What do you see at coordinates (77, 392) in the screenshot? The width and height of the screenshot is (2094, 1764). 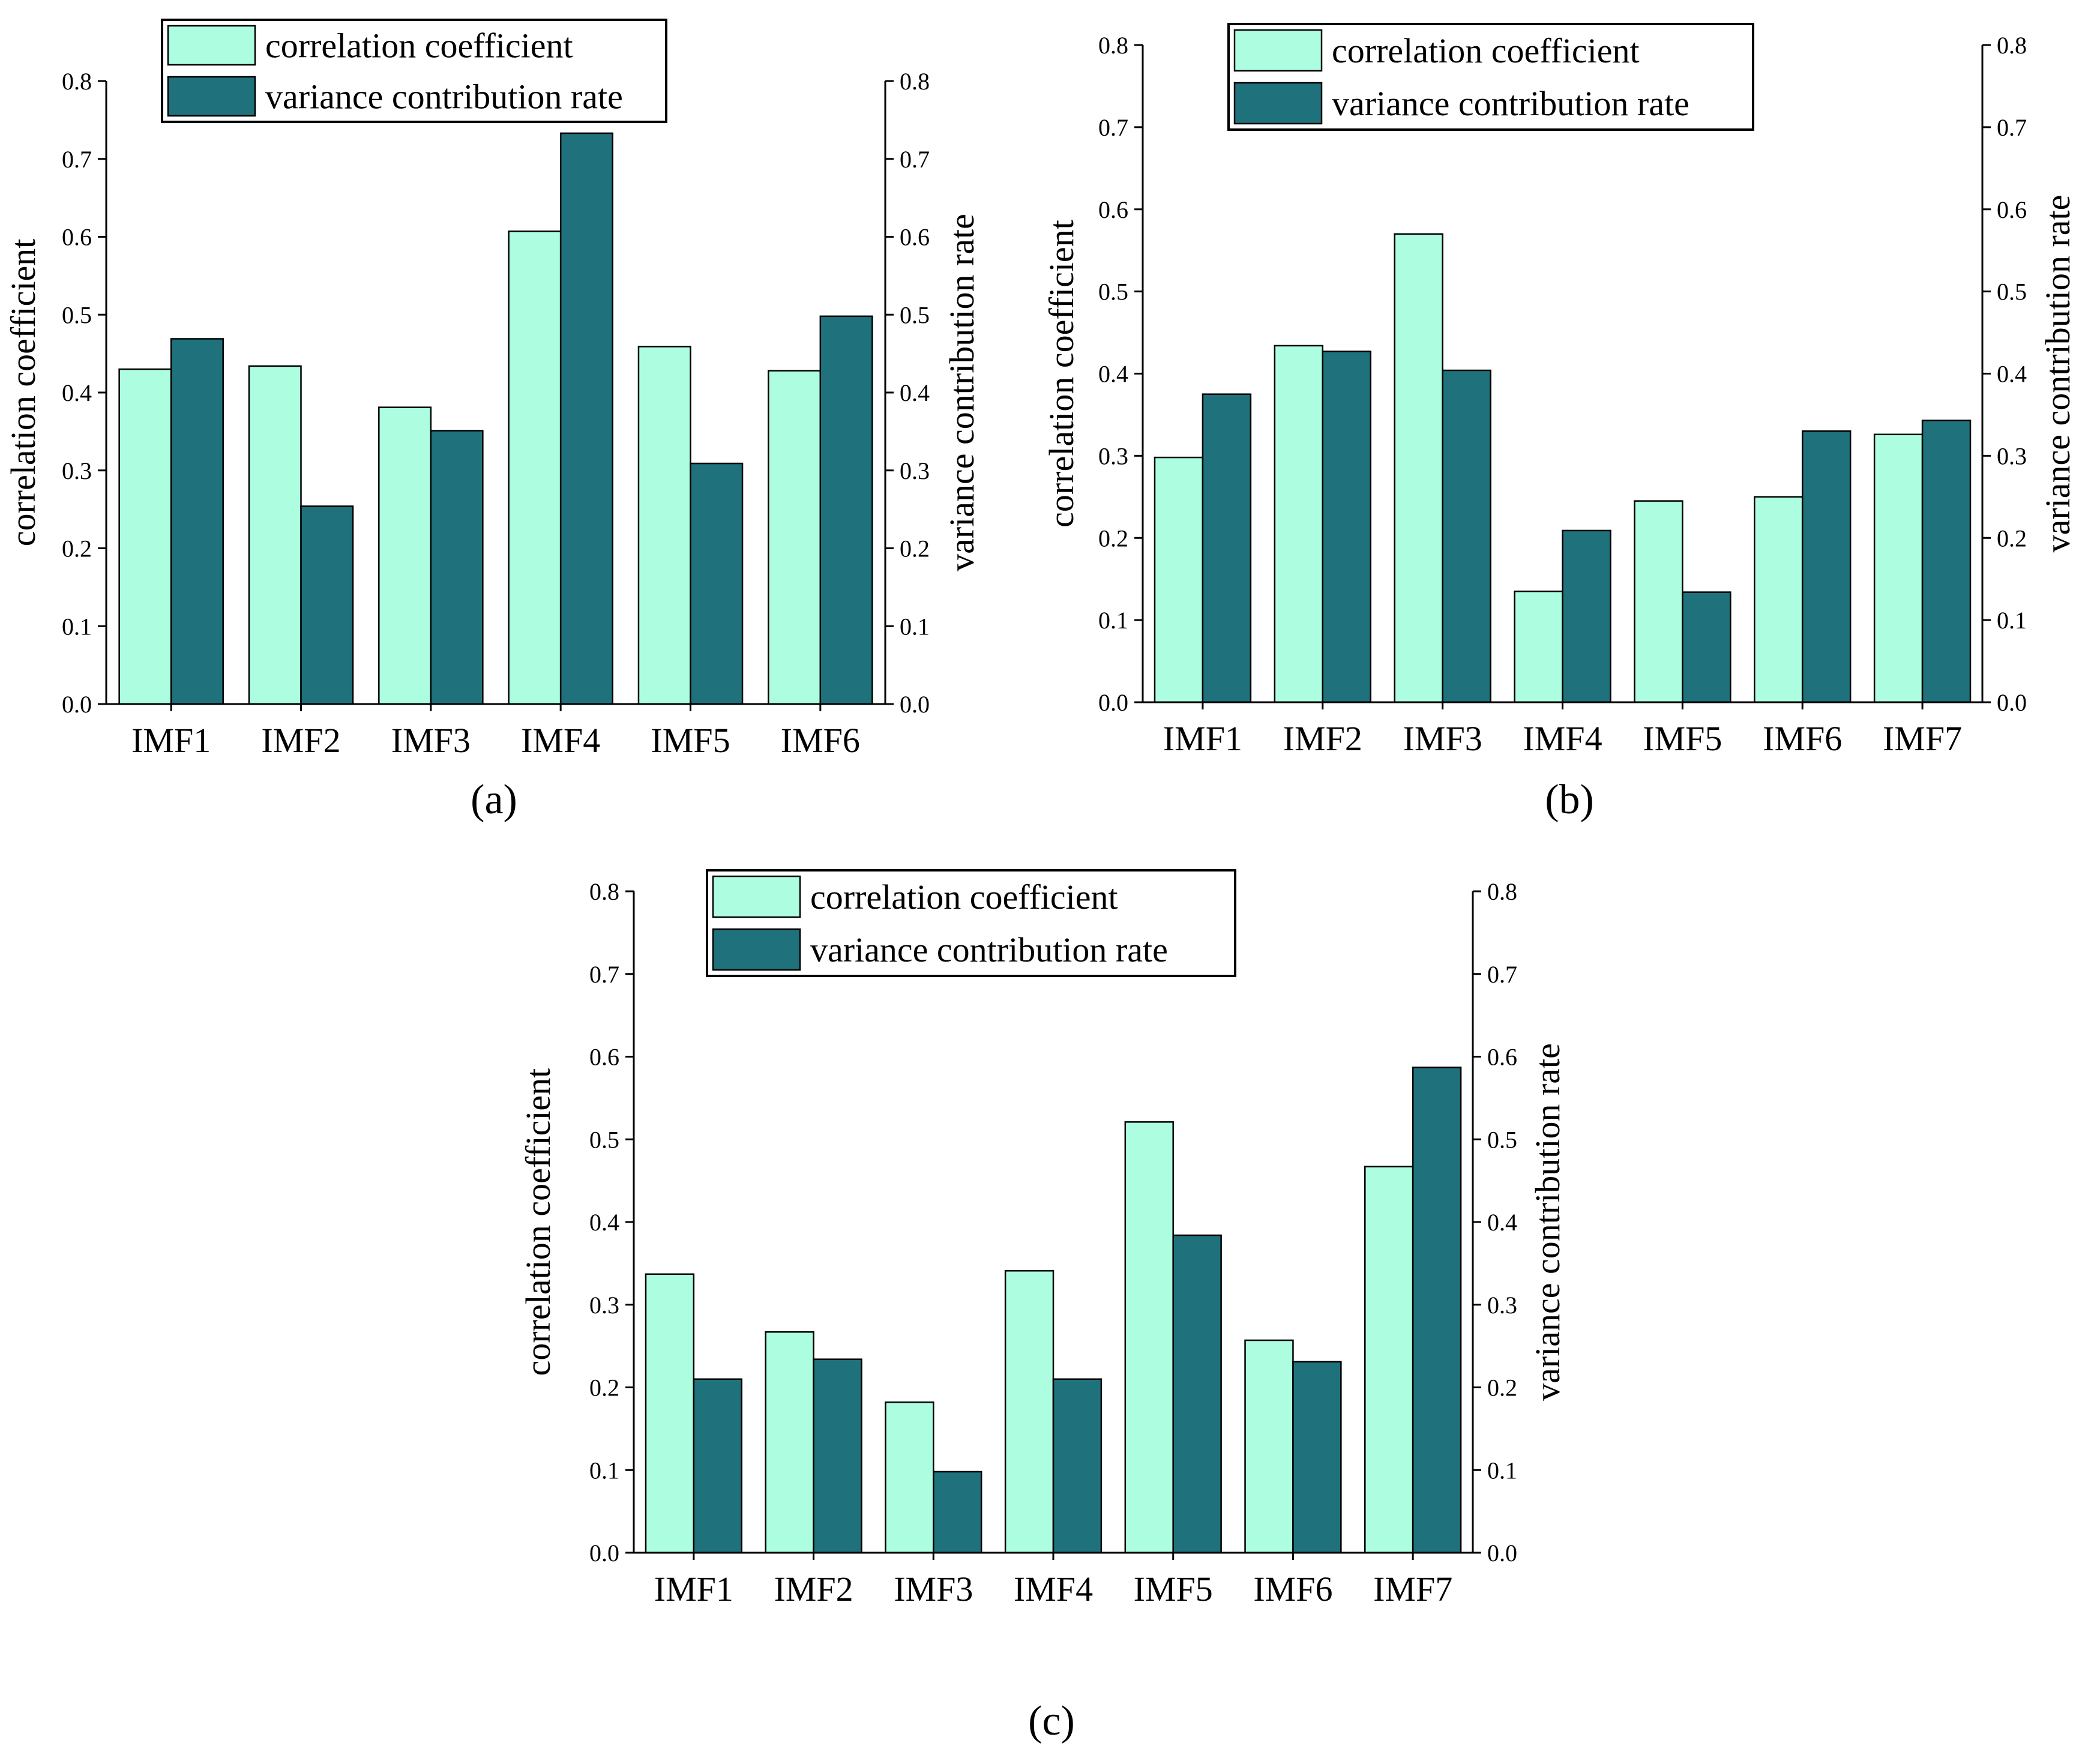 I see `left-y-tick-label: 0.4` at bounding box center [77, 392].